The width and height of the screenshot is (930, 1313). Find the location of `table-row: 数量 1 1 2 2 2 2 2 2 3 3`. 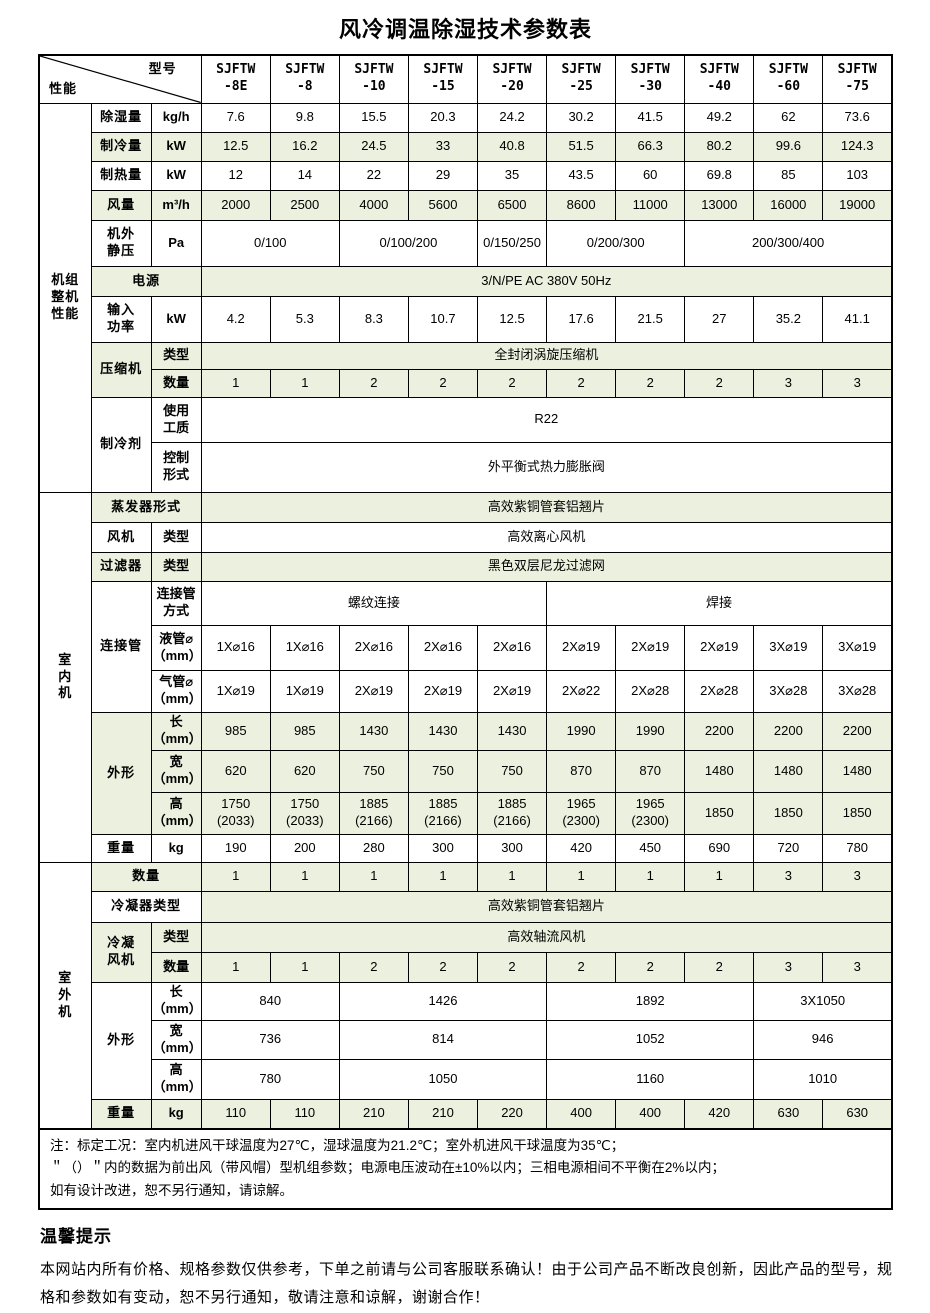

table-row: 数量 1 1 2 2 2 2 2 2 3 3 is located at coordinates (466, 383).